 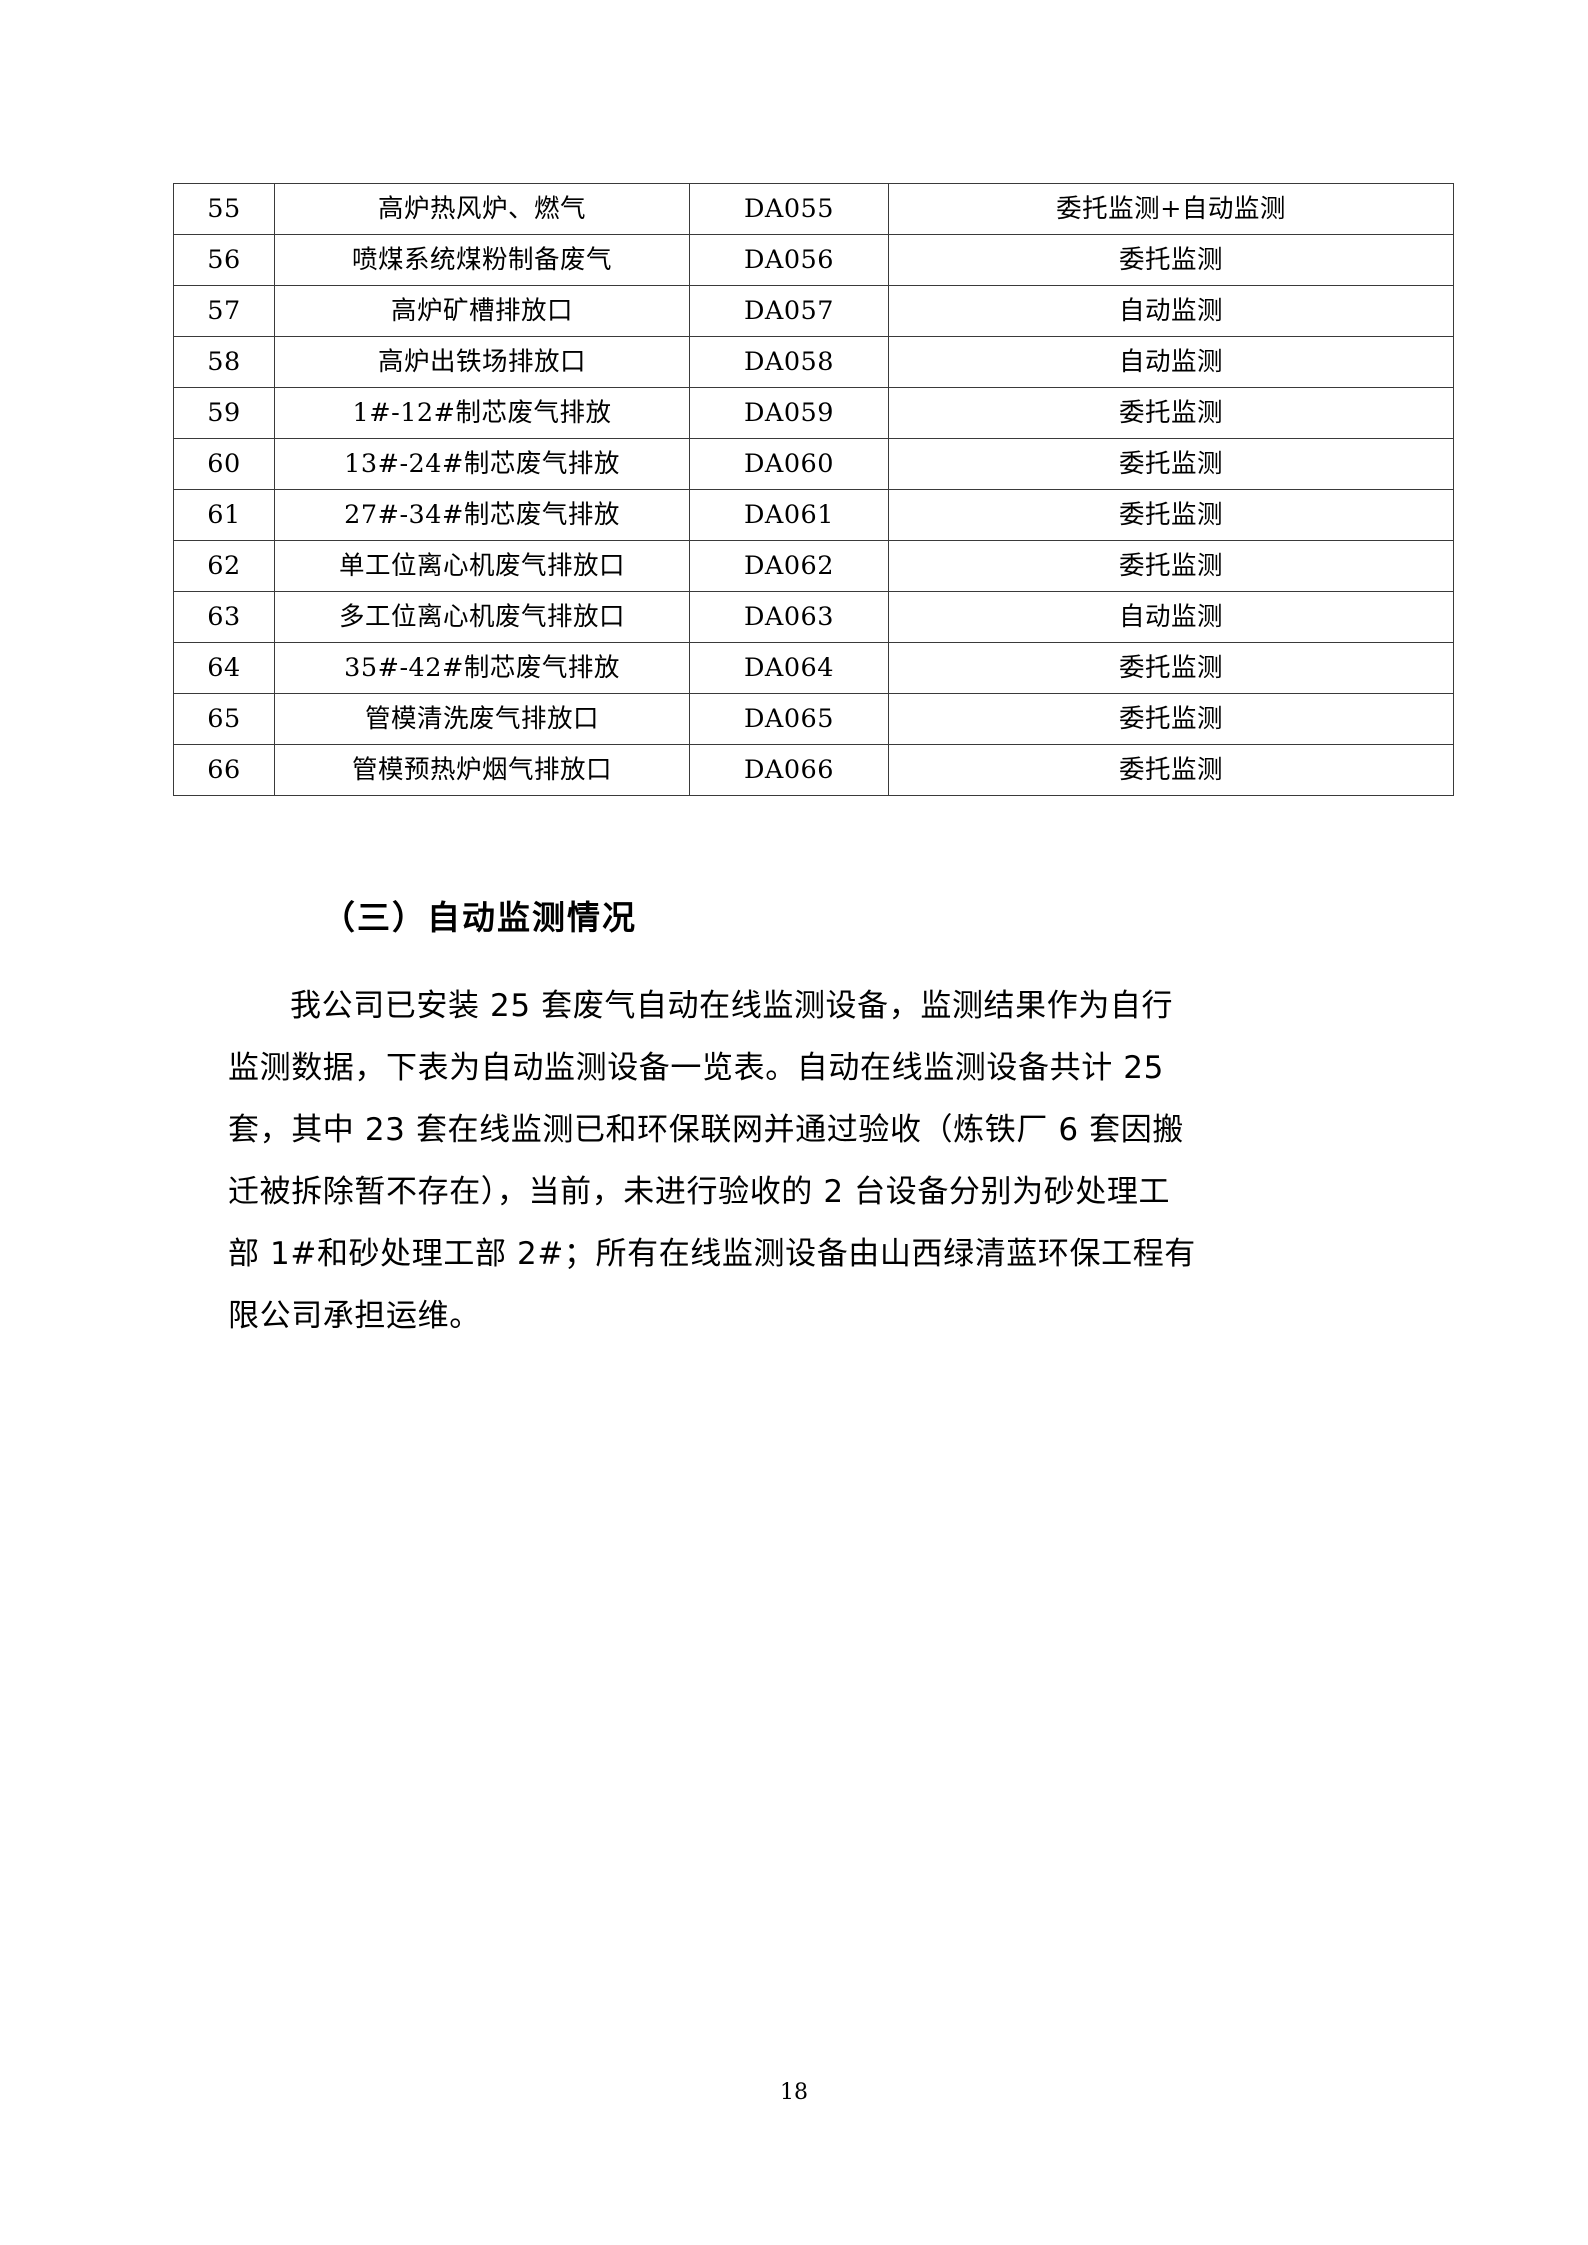 I want to click on paragraph-line: 套，其中 23 套在线监测已和环保联网并通过验收（炼铁厂 6 套因搬, so click(x=706, y=1130).